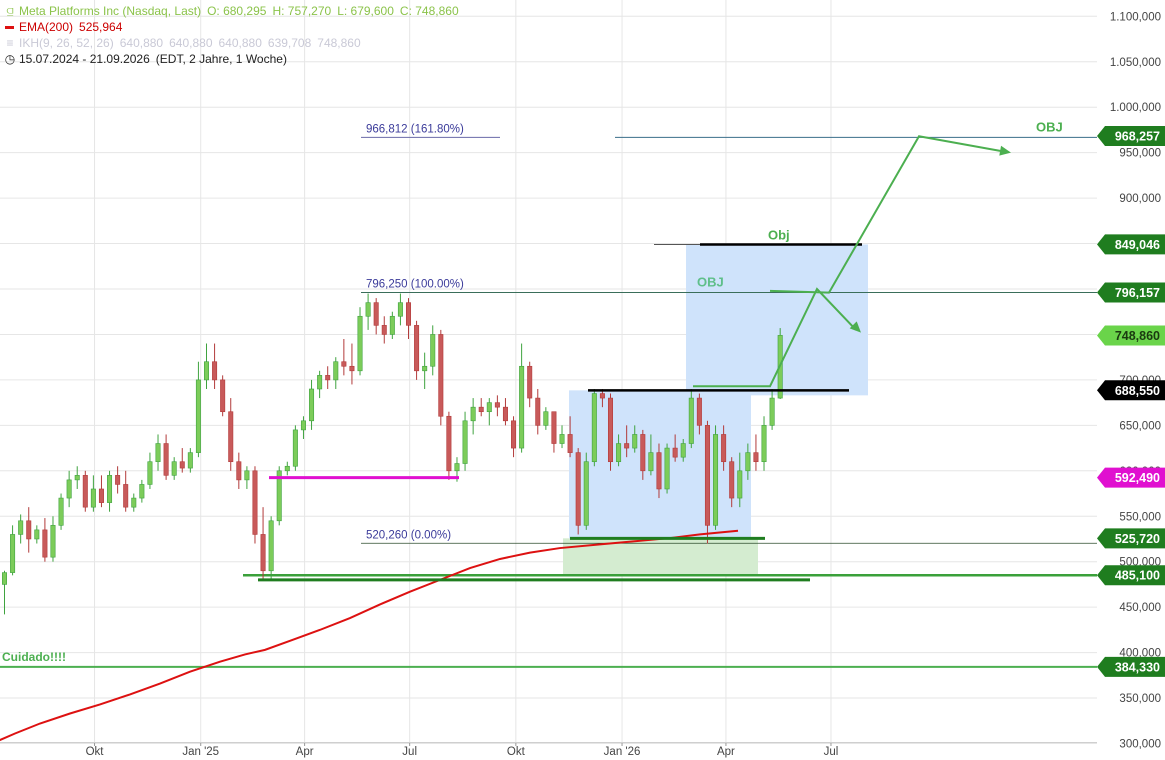 The width and height of the screenshot is (1165, 760). What do you see at coordinates (660, 557) in the screenshot?
I see `support-zone` at bounding box center [660, 557].